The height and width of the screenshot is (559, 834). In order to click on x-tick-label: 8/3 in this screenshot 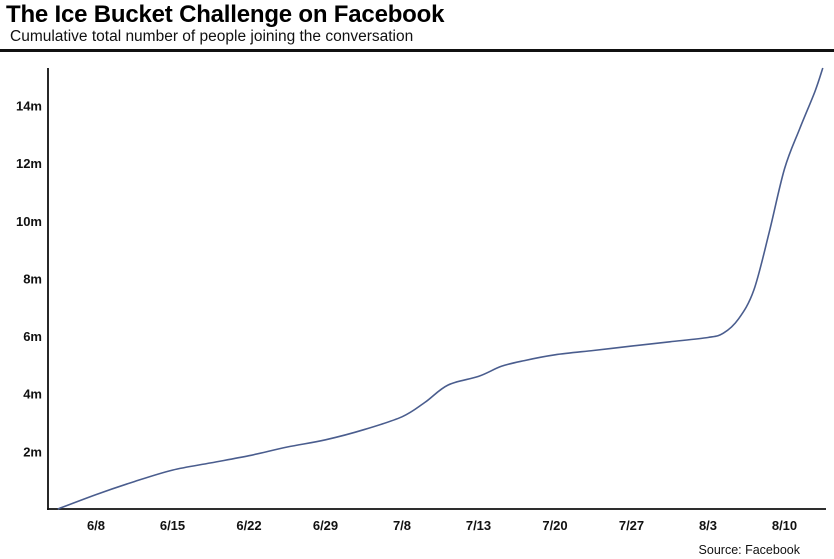, I will do `click(708, 525)`.